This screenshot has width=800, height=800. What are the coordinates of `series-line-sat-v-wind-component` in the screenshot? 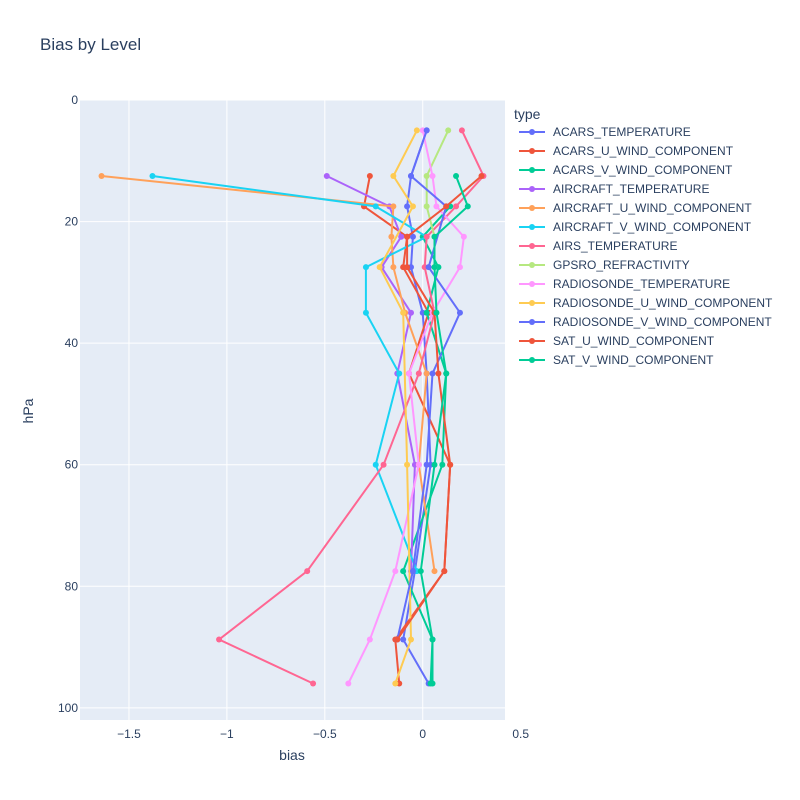 It's located at (444, 429).